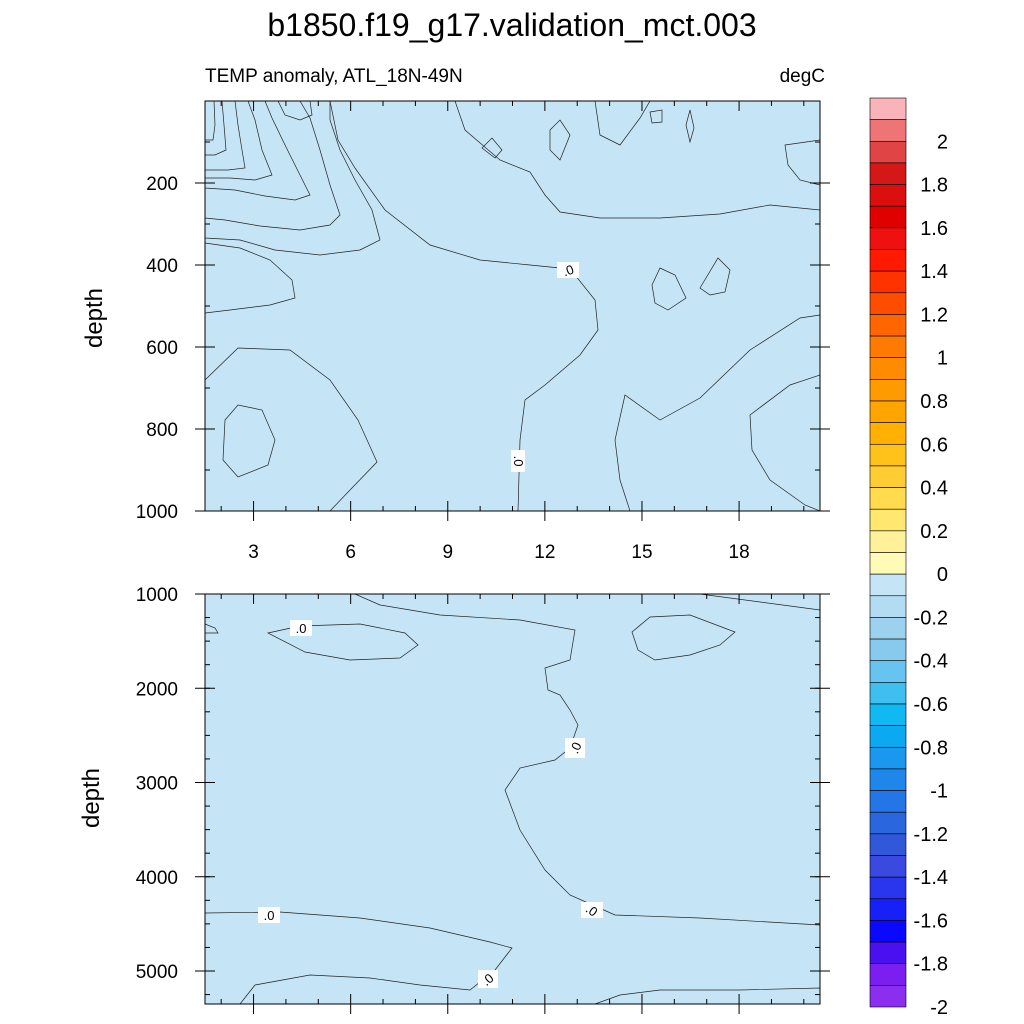 This screenshot has width=1024, height=1024. Describe the element at coordinates (350, 552) in the screenshot. I see `top-xtick-label: 6` at that location.